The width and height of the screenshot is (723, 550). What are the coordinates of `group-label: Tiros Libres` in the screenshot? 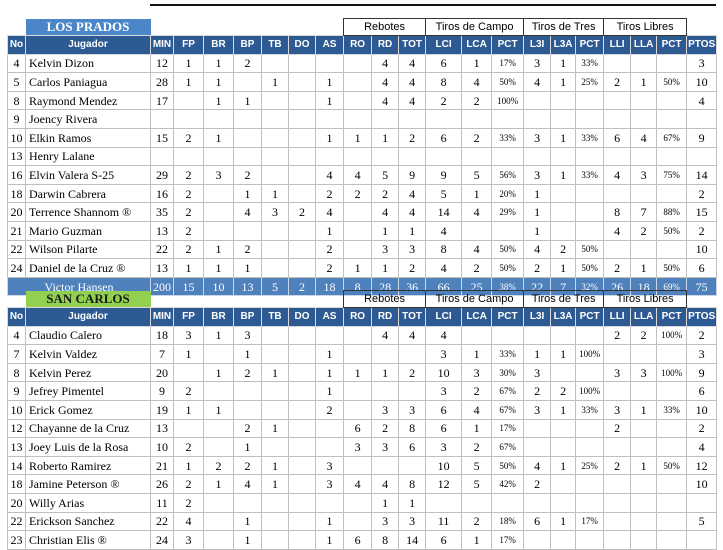 It's located at (645, 27).